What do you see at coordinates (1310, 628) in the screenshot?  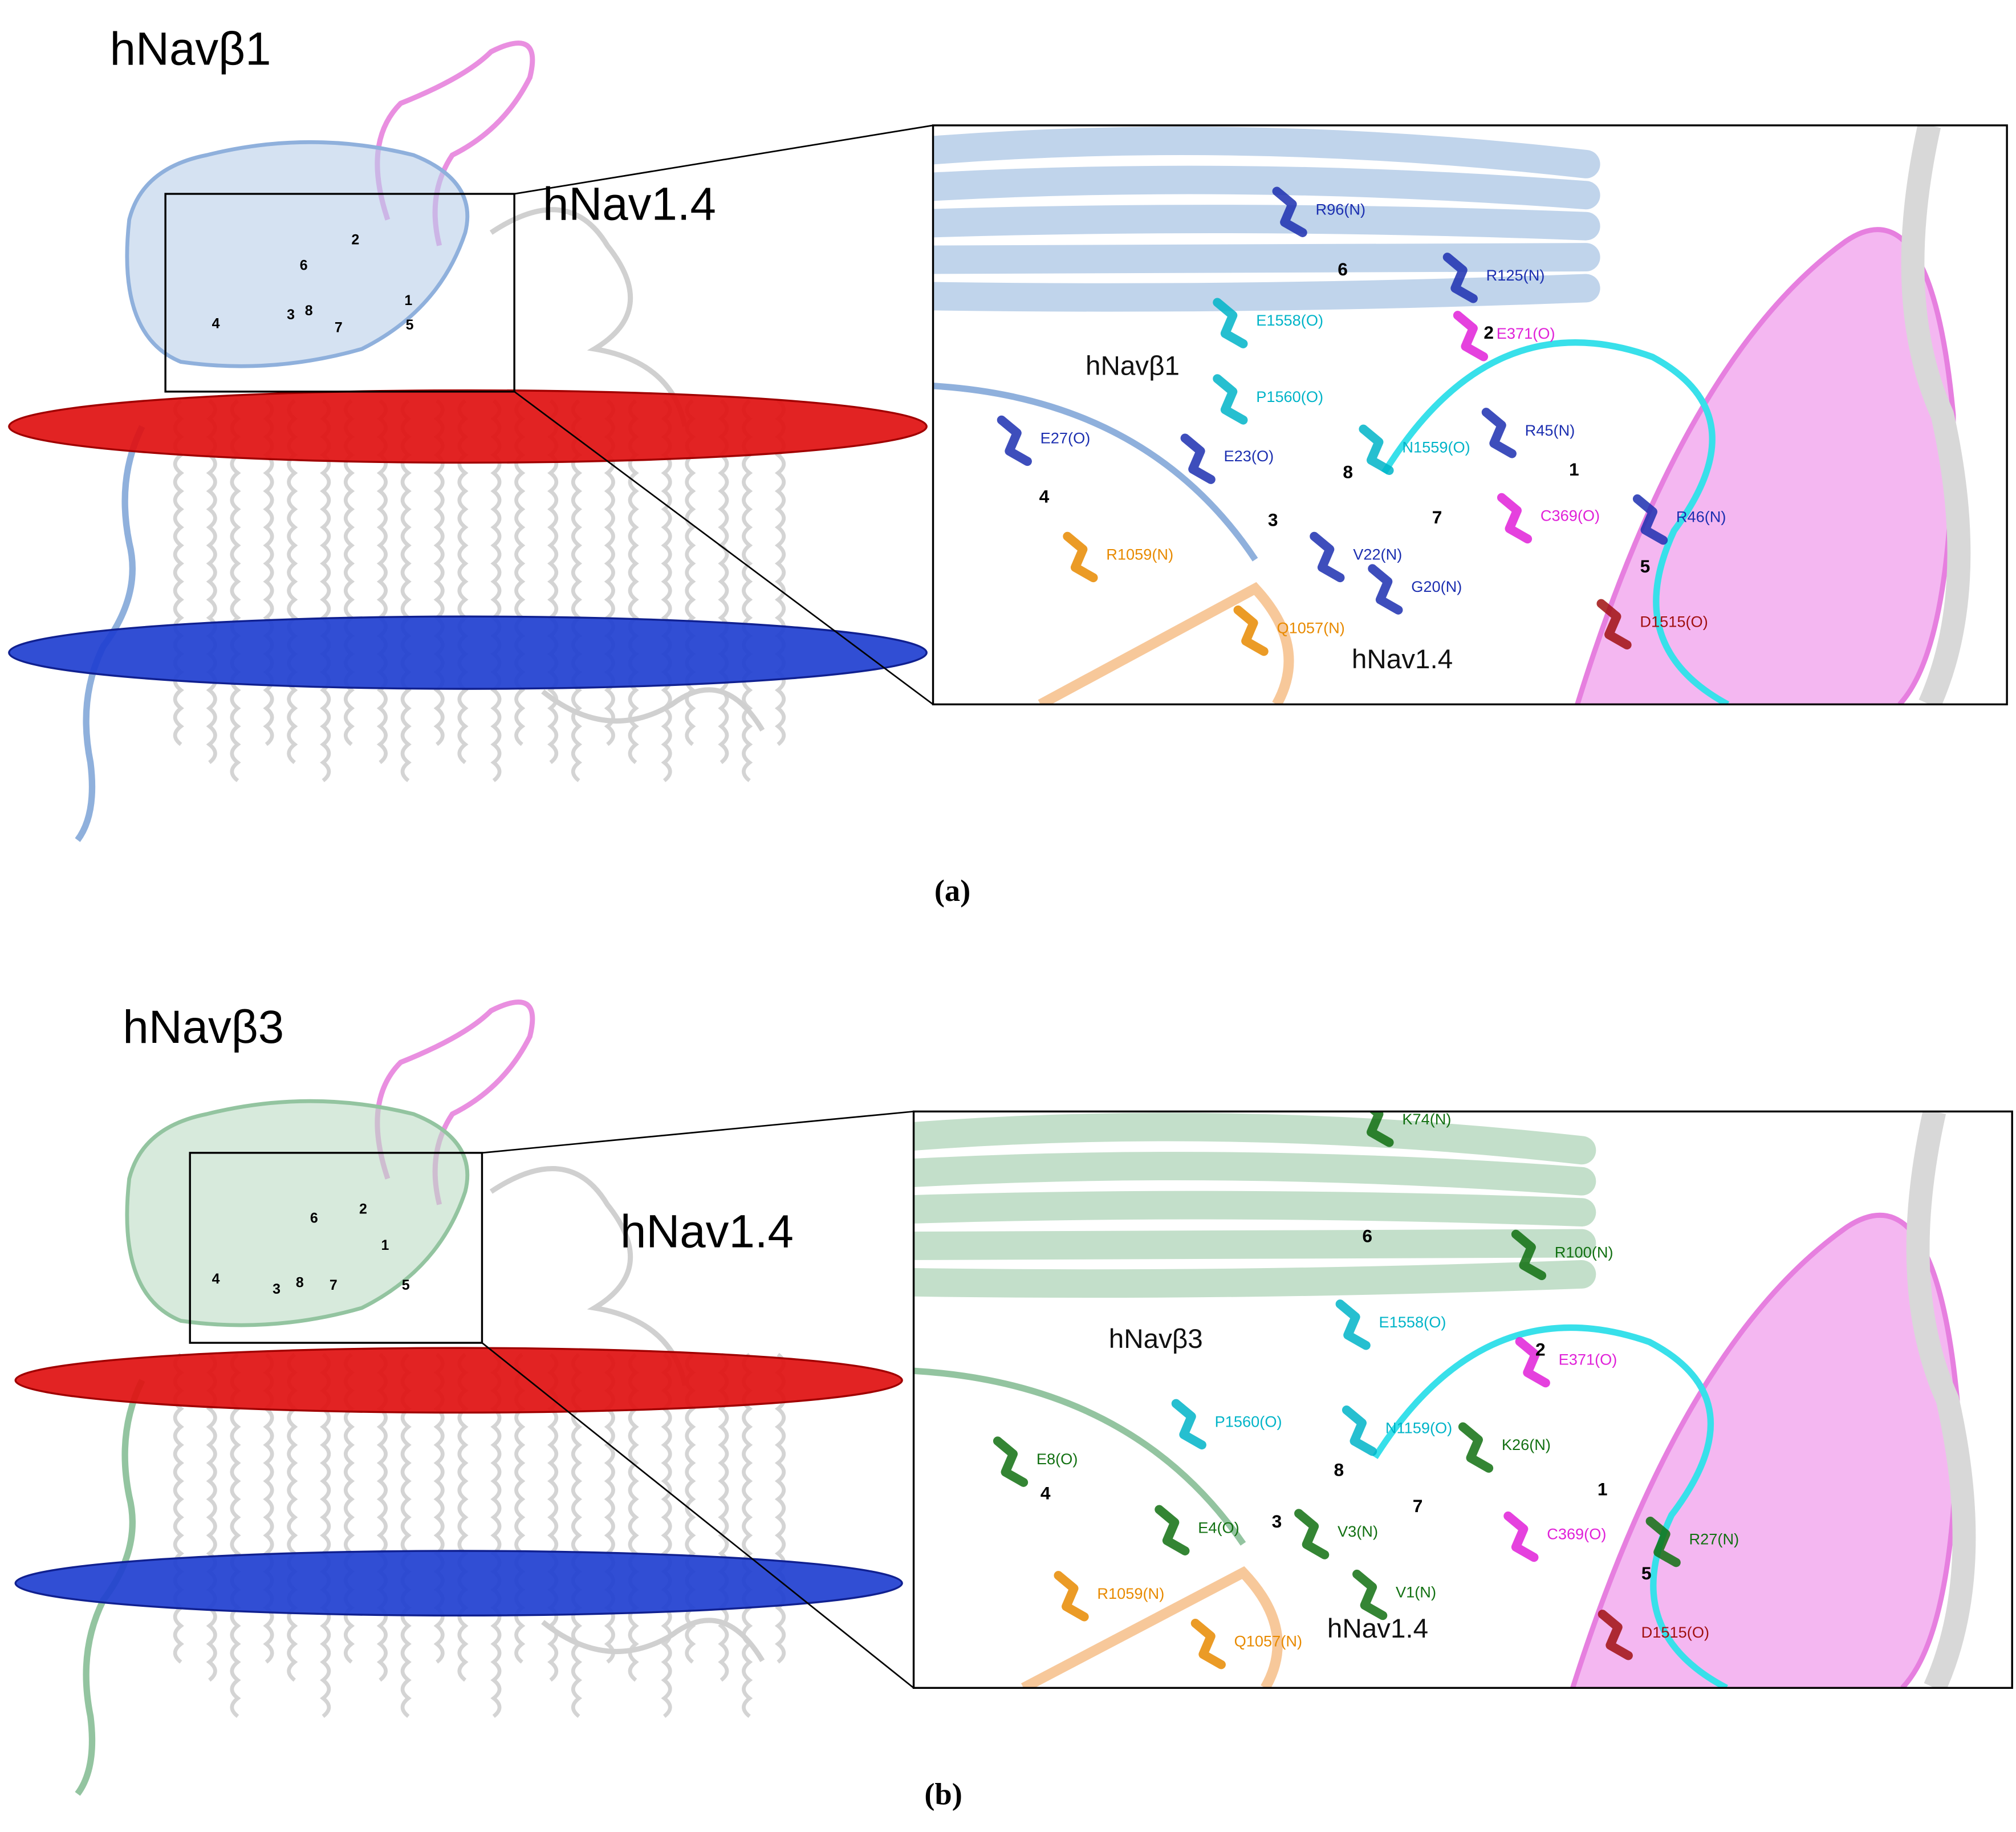 I see `residue-label: Q1057(N)` at bounding box center [1310, 628].